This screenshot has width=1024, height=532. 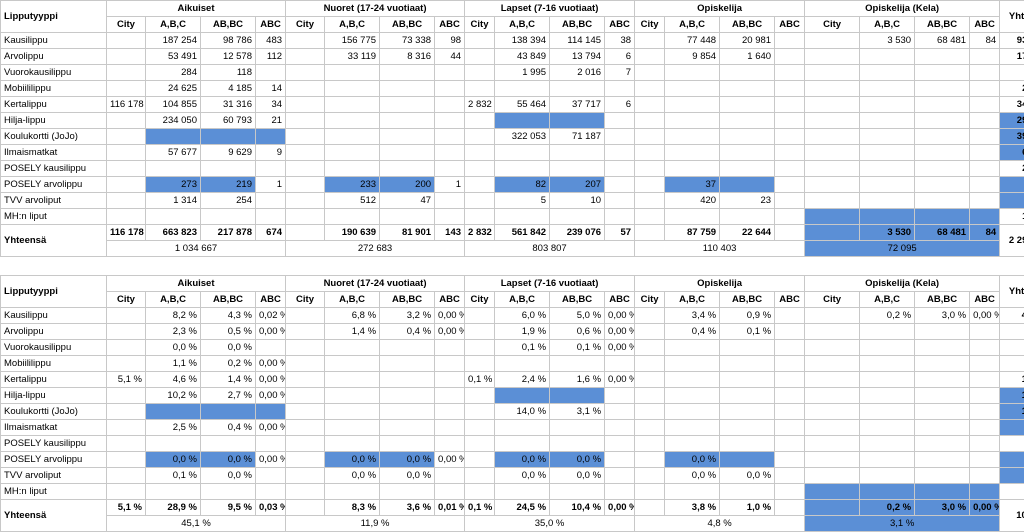 What do you see at coordinates (1012, 41) in the screenshot?
I see `row-total: 939 835` at bounding box center [1012, 41].